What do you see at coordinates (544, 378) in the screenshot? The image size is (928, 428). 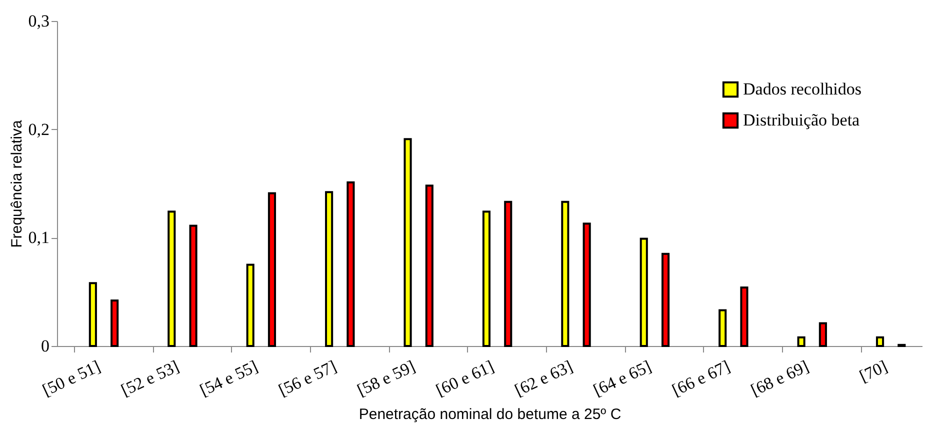 I see `x-tick-label: [62 e 63]` at bounding box center [544, 378].